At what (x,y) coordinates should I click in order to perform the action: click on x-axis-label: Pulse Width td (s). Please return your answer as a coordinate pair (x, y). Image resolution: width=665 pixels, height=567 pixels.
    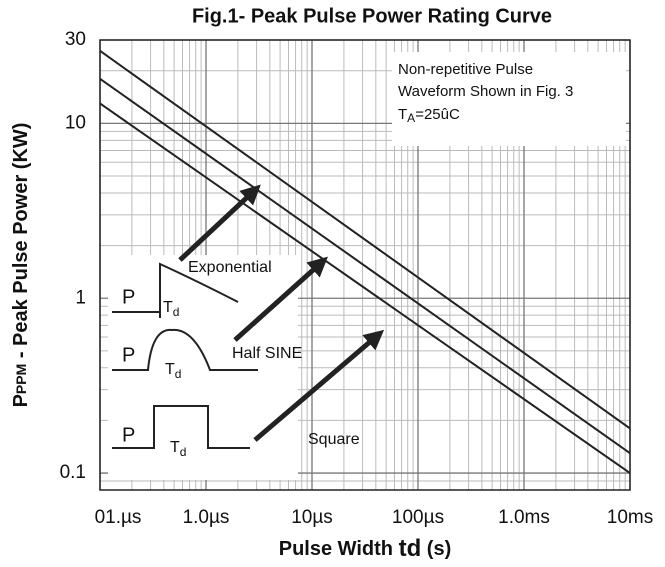
    Looking at the image, I should click on (365, 548).